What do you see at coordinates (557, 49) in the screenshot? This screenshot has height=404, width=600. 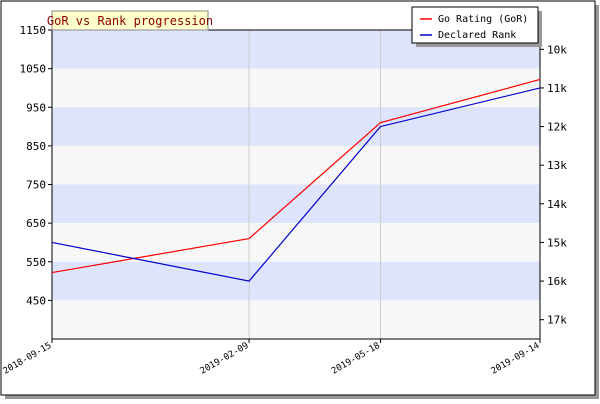 I see `y2-tick-label: 10k` at bounding box center [557, 49].